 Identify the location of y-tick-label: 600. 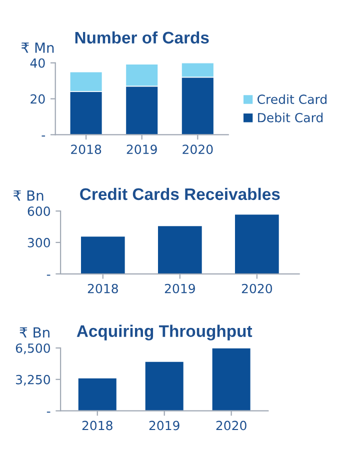
(39, 211).